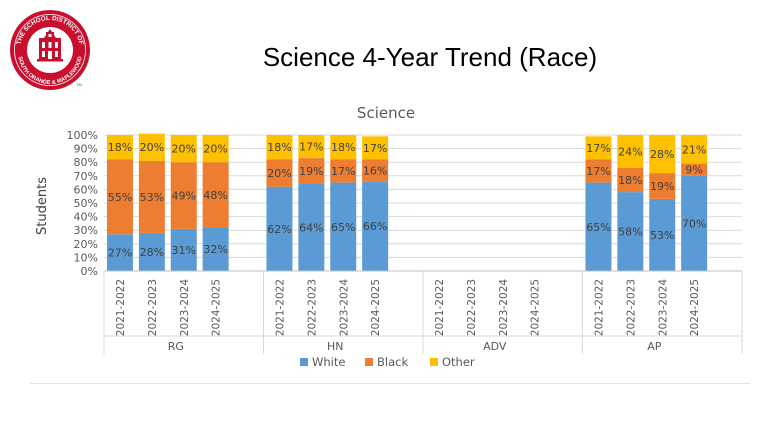  I want to click on slide-title: Science 4-Year Trend (Race), so click(430, 57).